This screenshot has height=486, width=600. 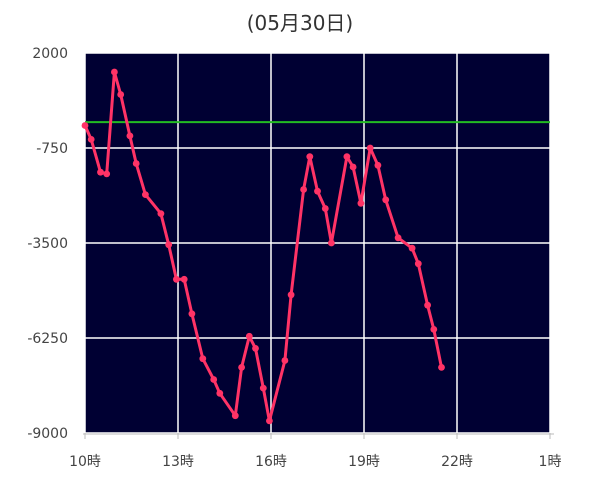 What do you see at coordinates (550, 462) in the screenshot?
I see `x-tick-label: 1時` at bounding box center [550, 462].